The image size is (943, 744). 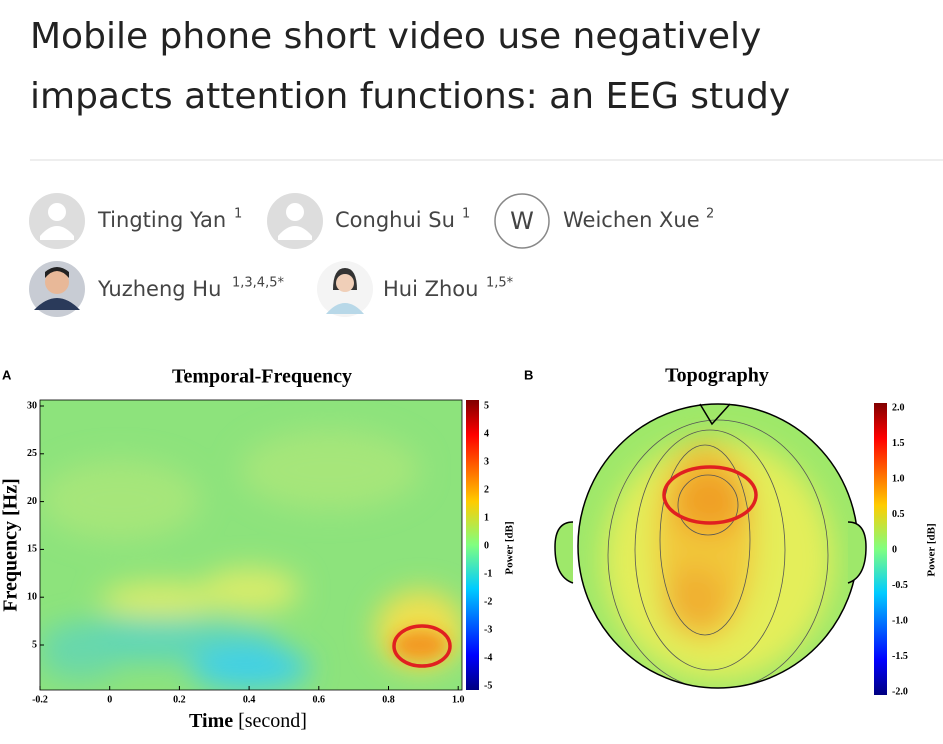 What do you see at coordinates (898, 443) in the screenshot?
I see `colorbar-tick-label: 1.5` at bounding box center [898, 443].